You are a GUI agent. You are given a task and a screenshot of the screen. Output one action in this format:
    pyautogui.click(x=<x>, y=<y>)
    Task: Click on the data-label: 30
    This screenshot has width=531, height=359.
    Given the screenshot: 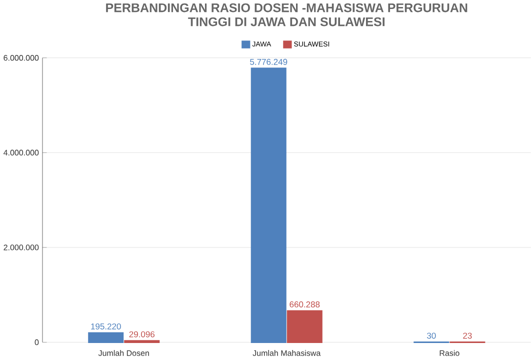 What is the action you would take?
    pyautogui.click(x=431, y=335)
    